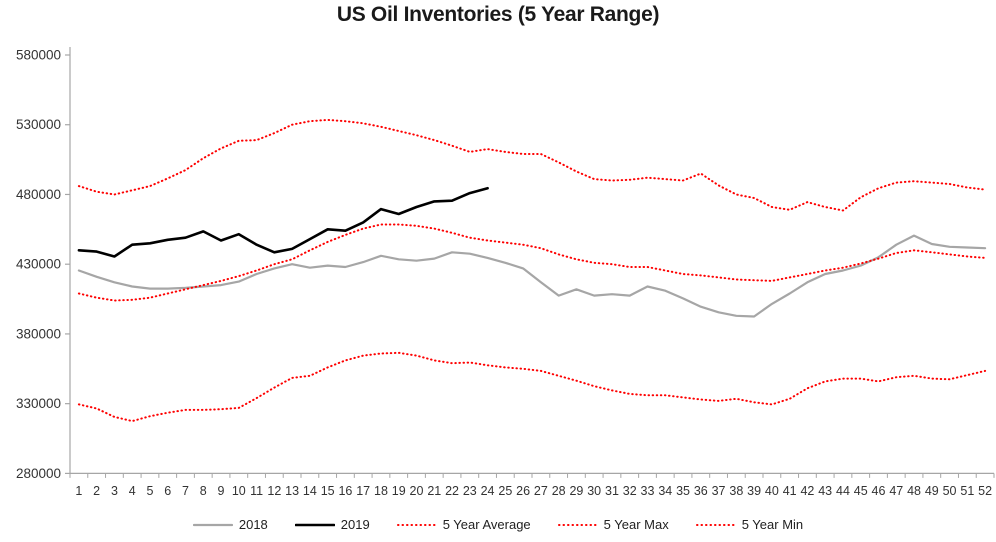 This screenshot has width=996, height=542. What do you see at coordinates (648, 491) in the screenshot?
I see `x-tick-label: 33` at bounding box center [648, 491].